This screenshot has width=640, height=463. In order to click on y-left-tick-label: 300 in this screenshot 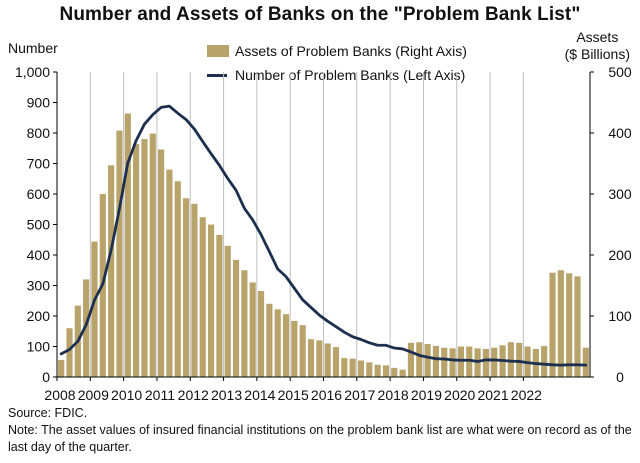, I will do `click(39, 286)`.